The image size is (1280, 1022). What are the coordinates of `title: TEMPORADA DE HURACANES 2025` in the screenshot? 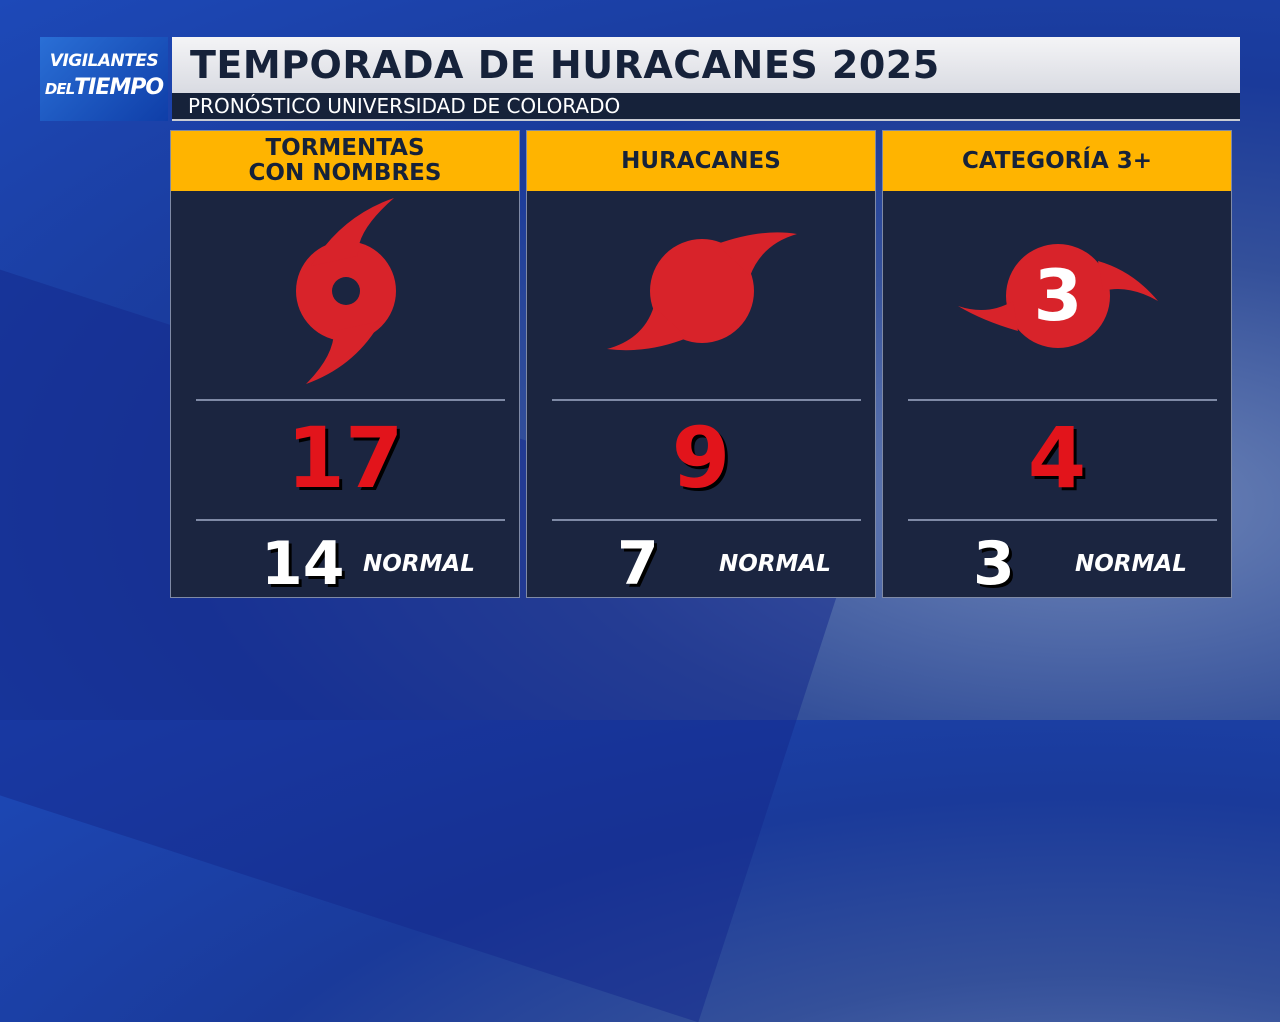 It's located at (565, 65).